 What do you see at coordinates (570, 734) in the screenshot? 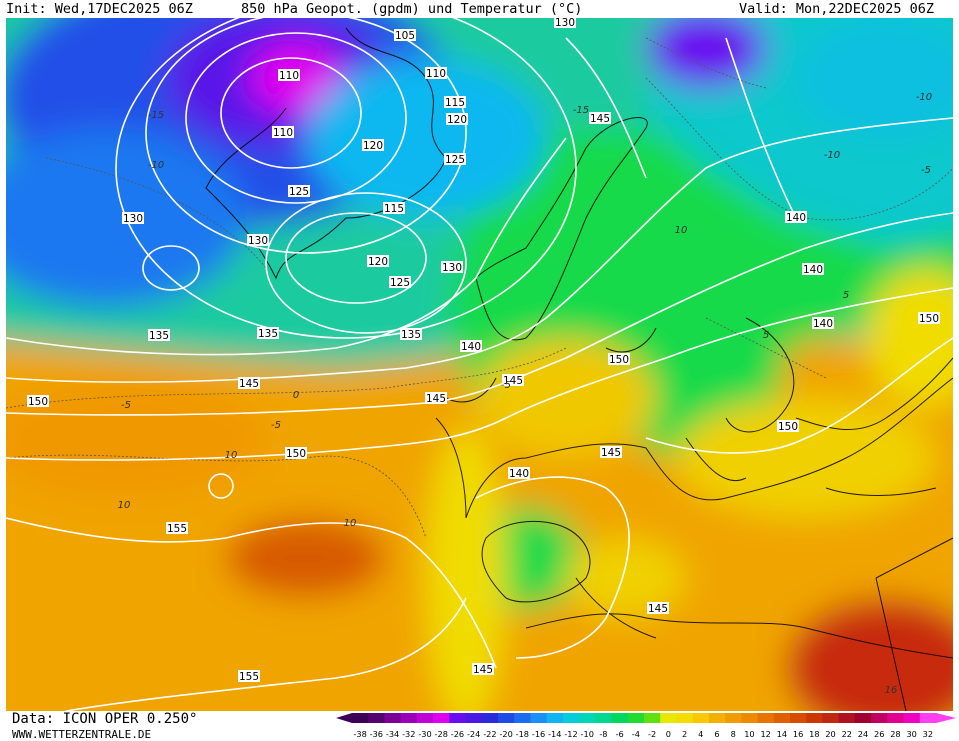
I see `scale-tick-label: -12` at bounding box center [570, 734].